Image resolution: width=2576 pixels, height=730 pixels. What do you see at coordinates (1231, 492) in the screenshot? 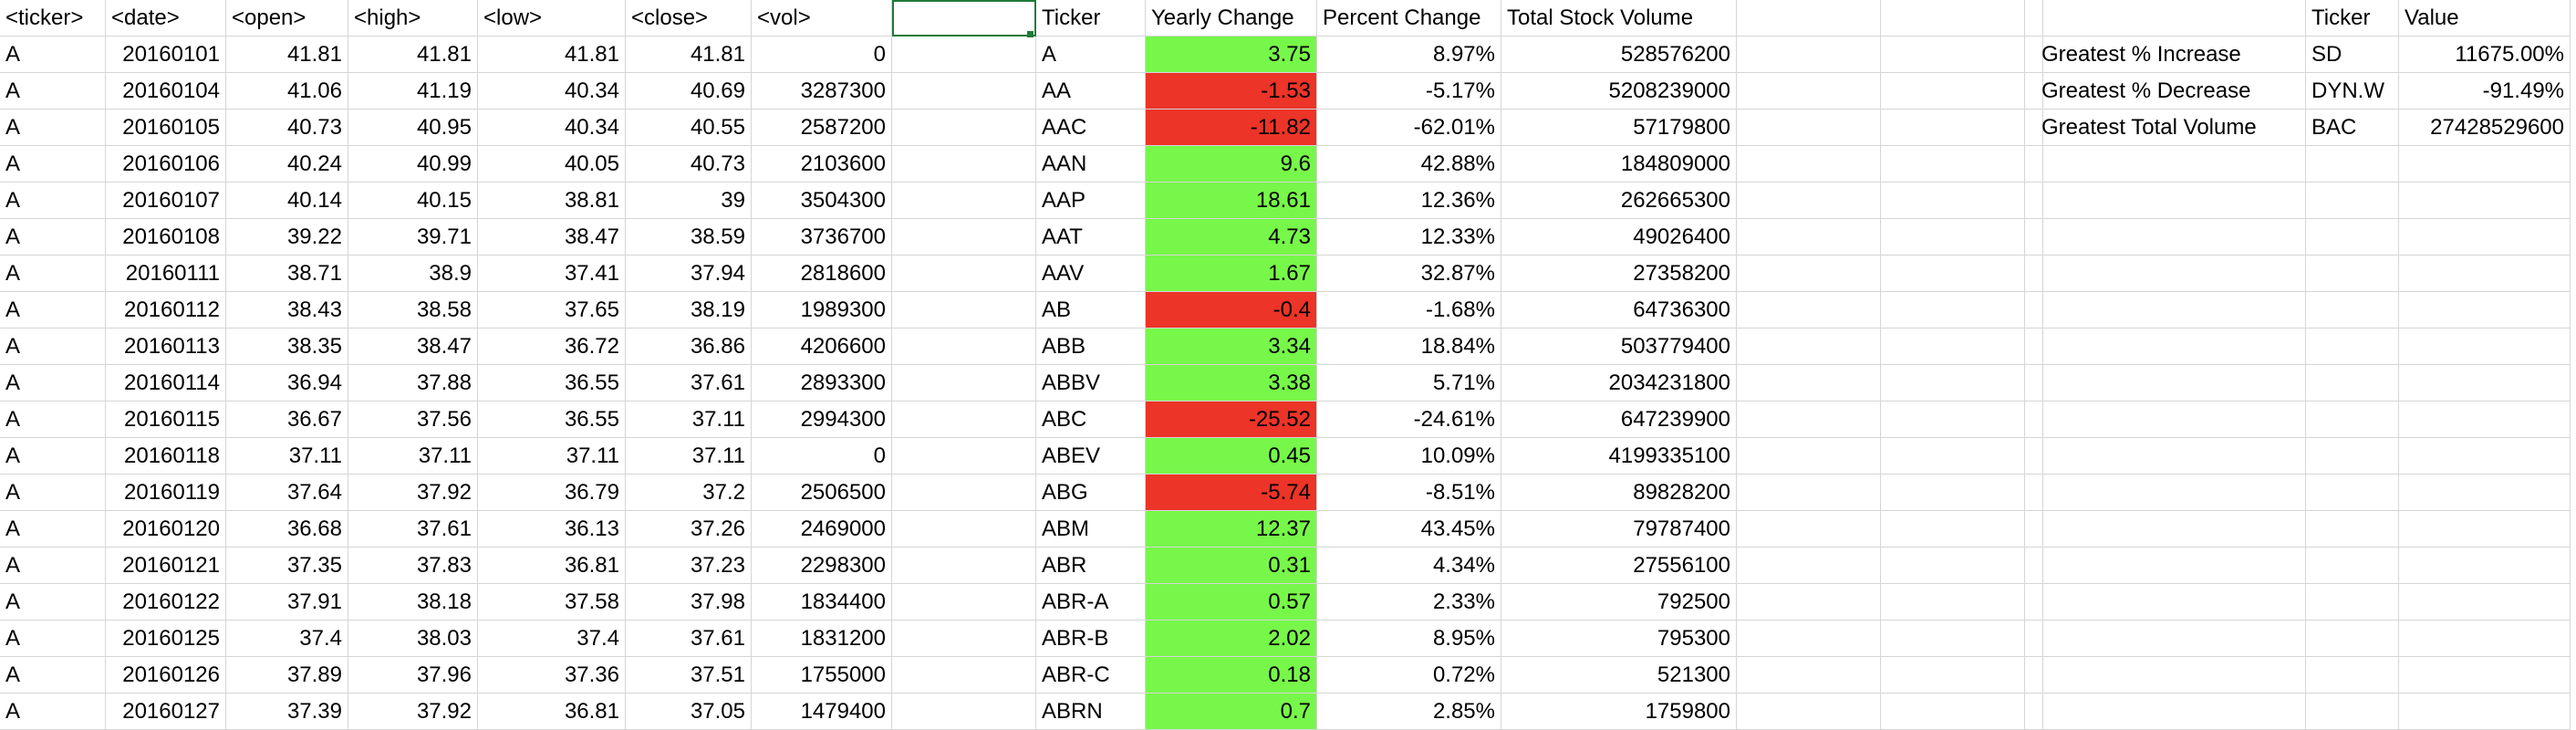
I see `yearly-change-cell: -5.74` at bounding box center [1231, 492].